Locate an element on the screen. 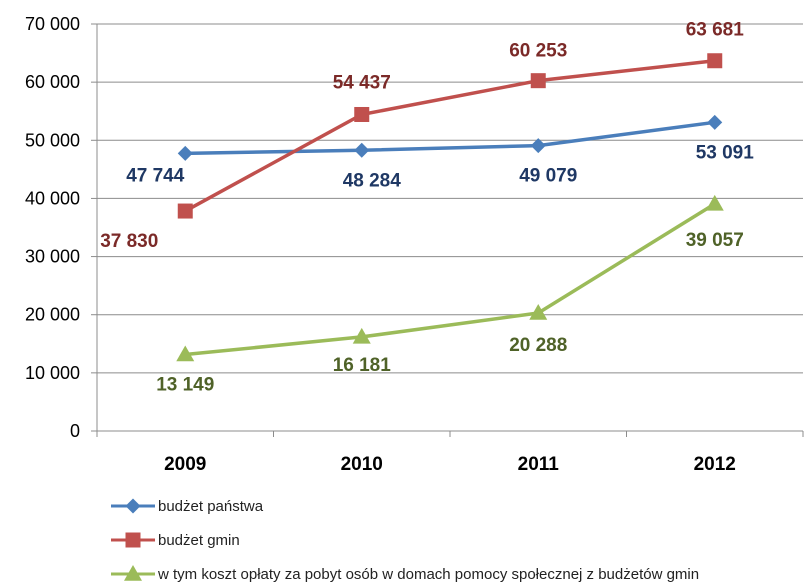 The width and height of the screenshot is (805, 582). legend-label: budżet państwa is located at coordinates (211, 506).